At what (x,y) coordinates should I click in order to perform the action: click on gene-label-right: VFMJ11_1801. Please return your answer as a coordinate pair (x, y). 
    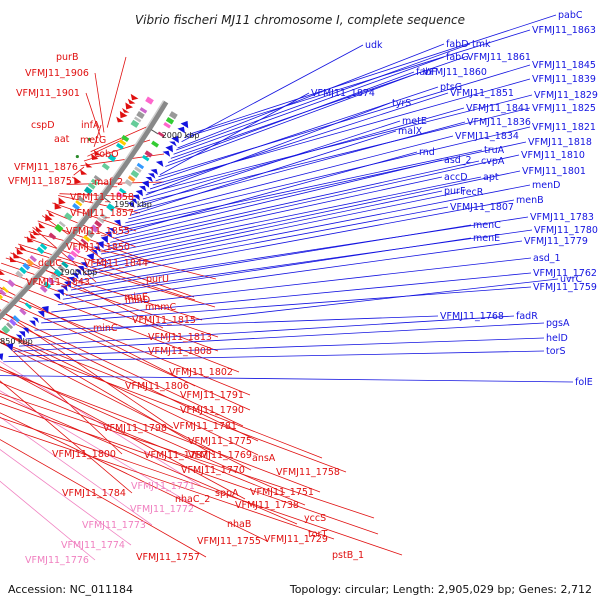
    Looking at the image, I should click on (554, 171).